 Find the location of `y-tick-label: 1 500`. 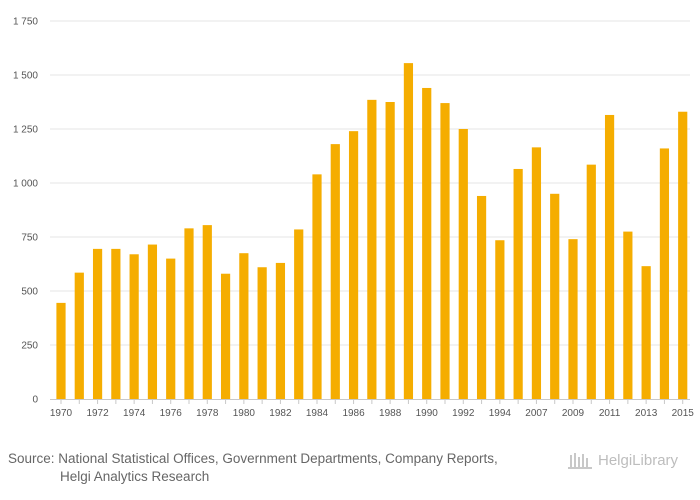

y-tick-label: 1 500 is located at coordinates (25, 76).